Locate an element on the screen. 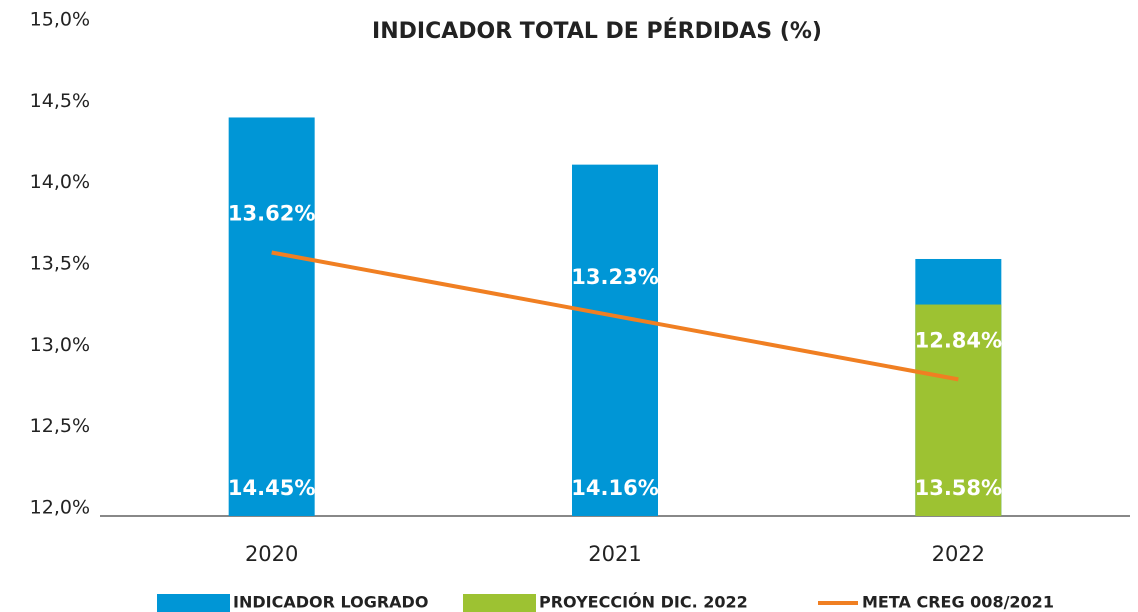 Image resolution: width=1138 pixels, height=612 pixels. data-label: 13.58% is located at coordinates (958, 488).